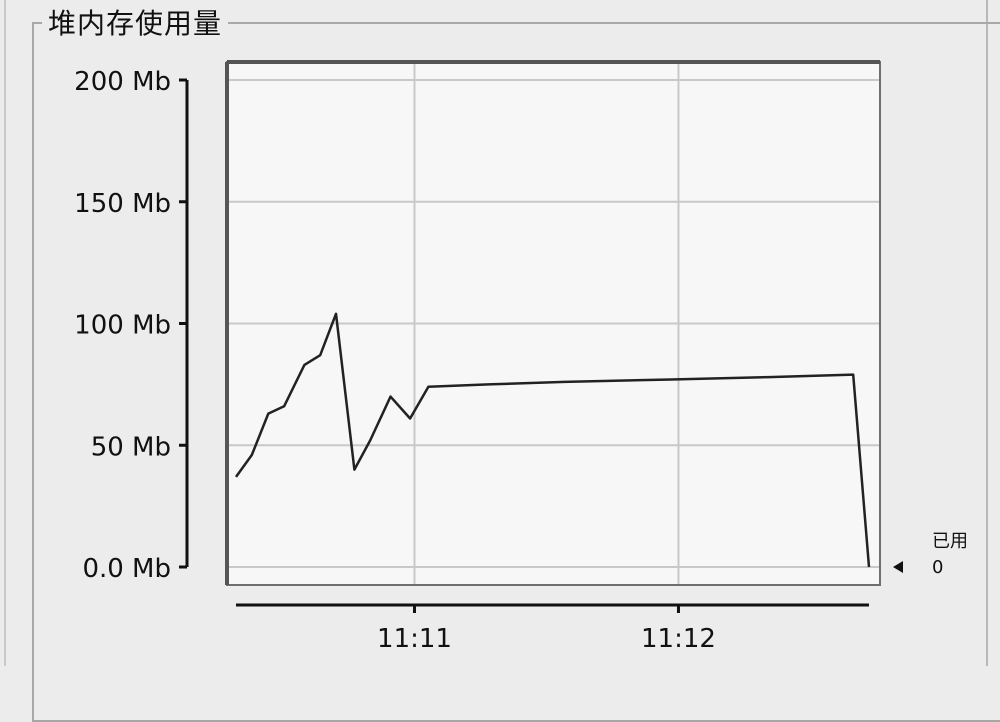 This screenshot has width=1000, height=722. What do you see at coordinates (126, 569) in the screenshot?
I see `y-tick-label: 0.0 Mb` at bounding box center [126, 569].